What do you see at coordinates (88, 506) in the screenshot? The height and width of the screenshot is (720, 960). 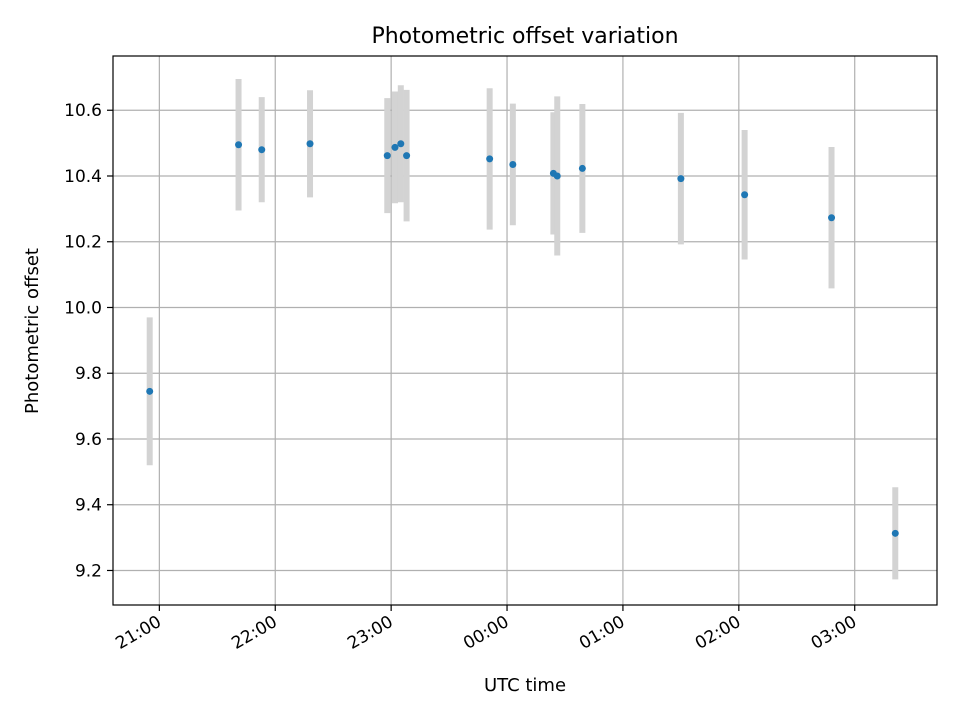 I see `y-tick-label: 9.4` at bounding box center [88, 506].